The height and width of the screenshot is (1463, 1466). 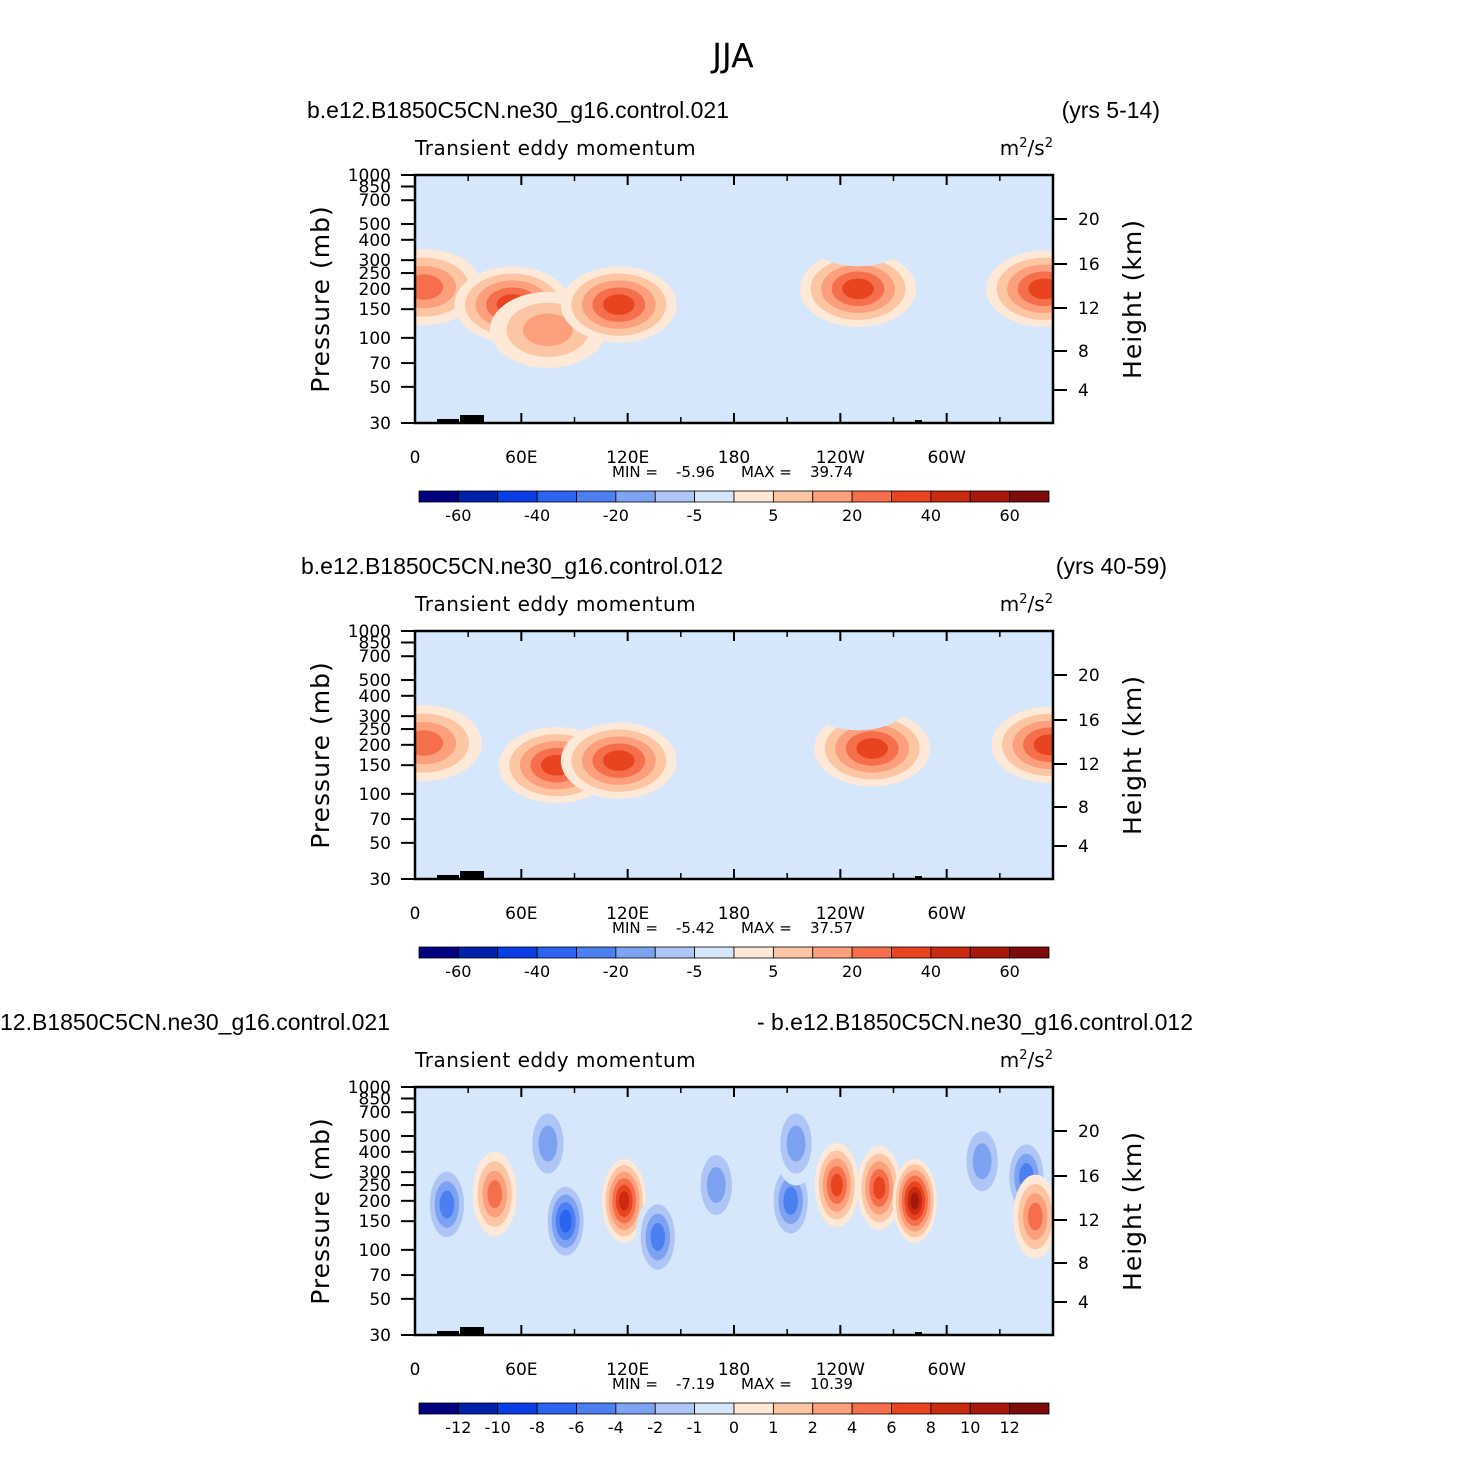 What do you see at coordinates (458, 1427) in the screenshot?
I see `colorbar-label: -12` at bounding box center [458, 1427].